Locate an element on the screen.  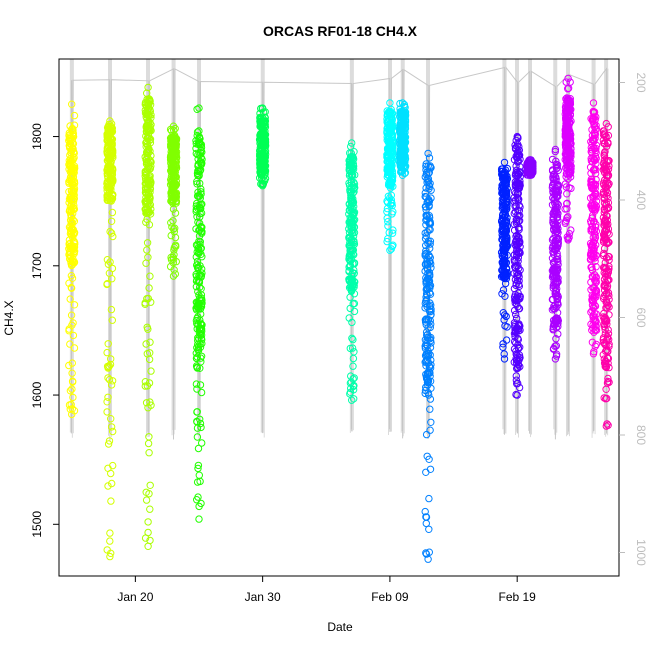
y-axis-label: CH4.X is located at coordinates (9, 317).